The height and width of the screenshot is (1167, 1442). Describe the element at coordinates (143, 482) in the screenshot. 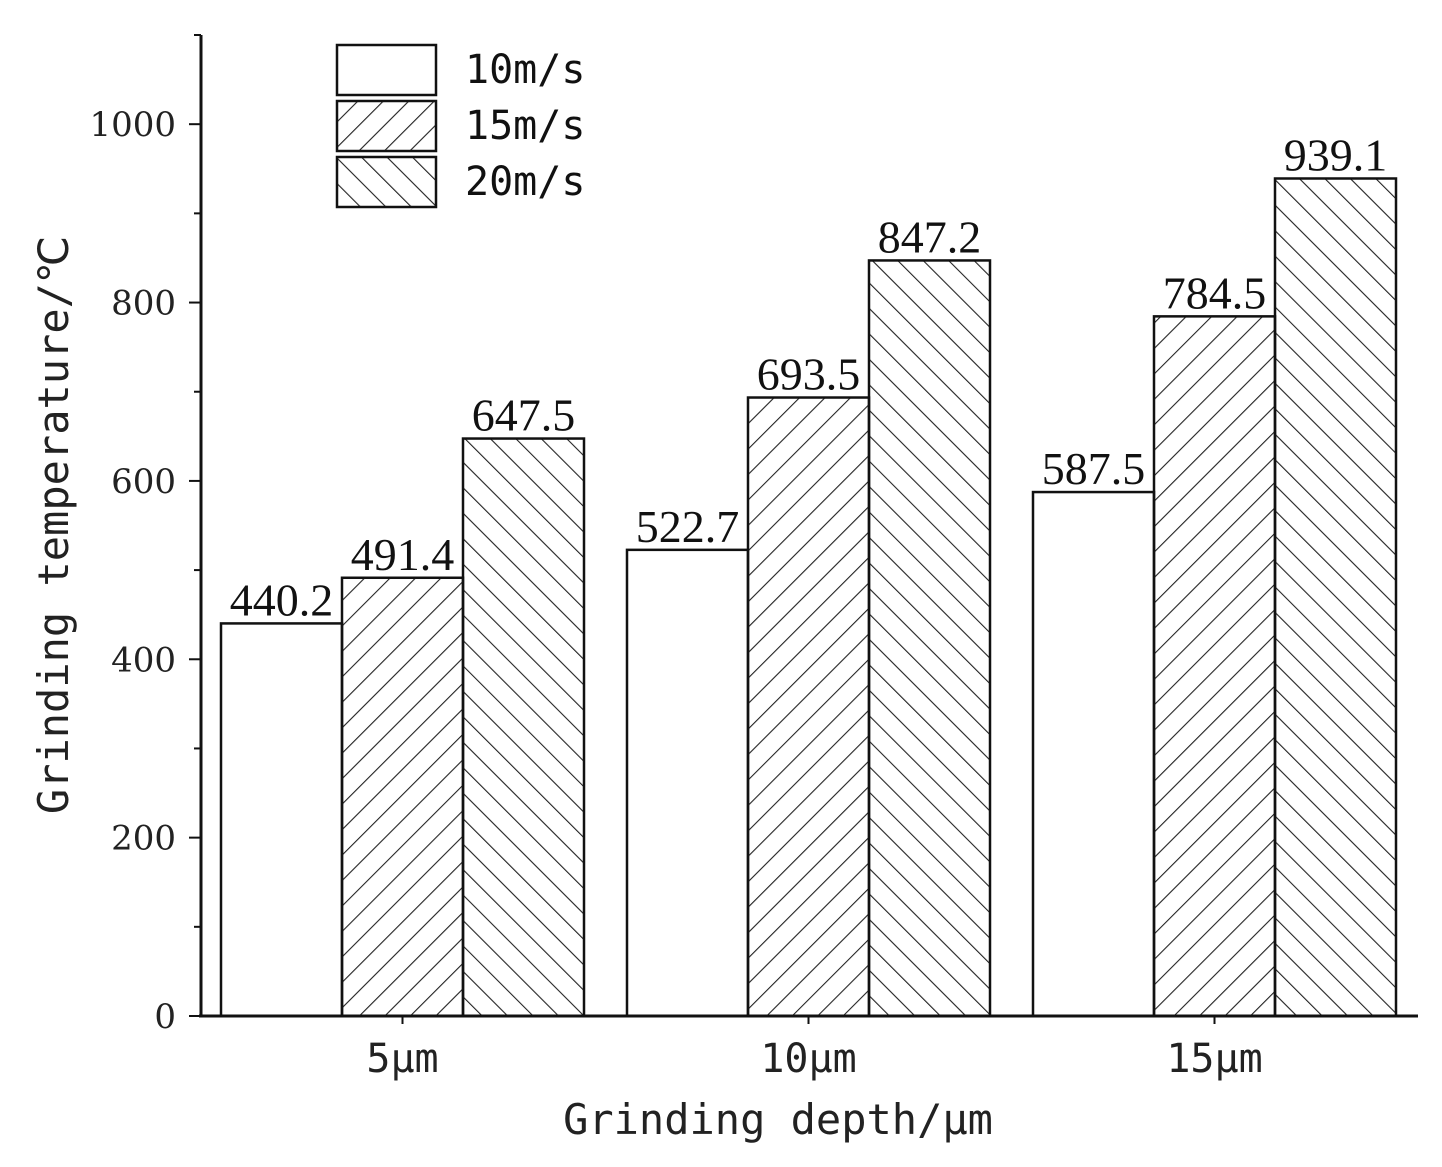

I see `y-tick-label-4: 600` at that location.